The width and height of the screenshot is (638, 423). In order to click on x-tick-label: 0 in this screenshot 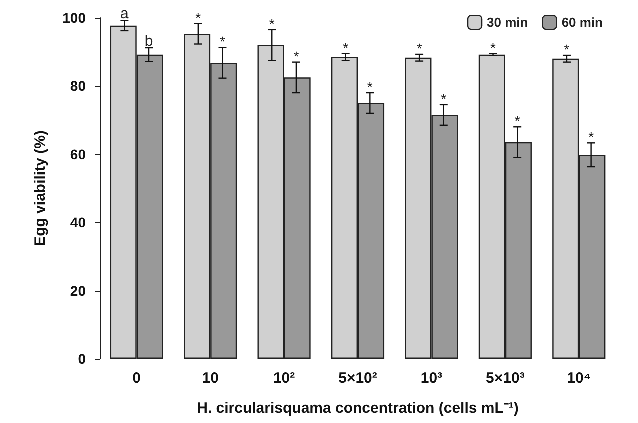, I will do `click(137, 378)`.